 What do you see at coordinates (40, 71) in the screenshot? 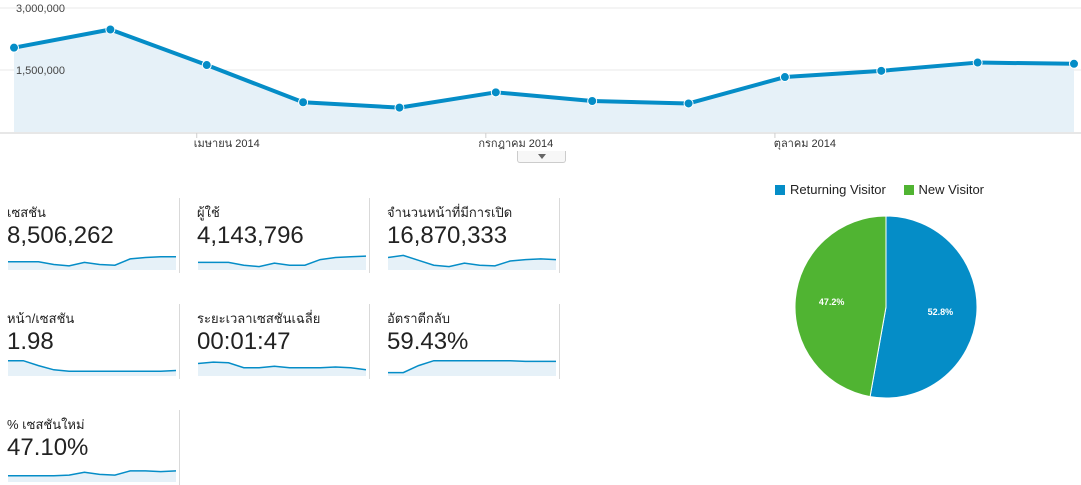
I see `y-tick-label: 1,500,000` at bounding box center [40, 71].